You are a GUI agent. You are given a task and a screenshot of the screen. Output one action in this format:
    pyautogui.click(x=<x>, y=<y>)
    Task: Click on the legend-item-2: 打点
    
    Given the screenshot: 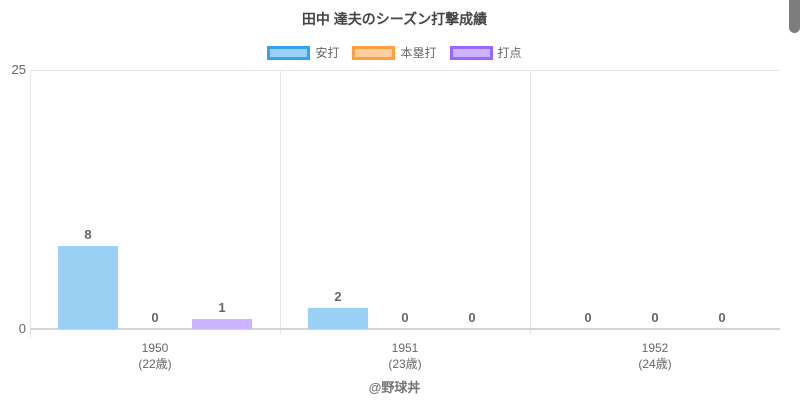 What is the action you would take?
    pyautogui.click(x=485, y=52)
    